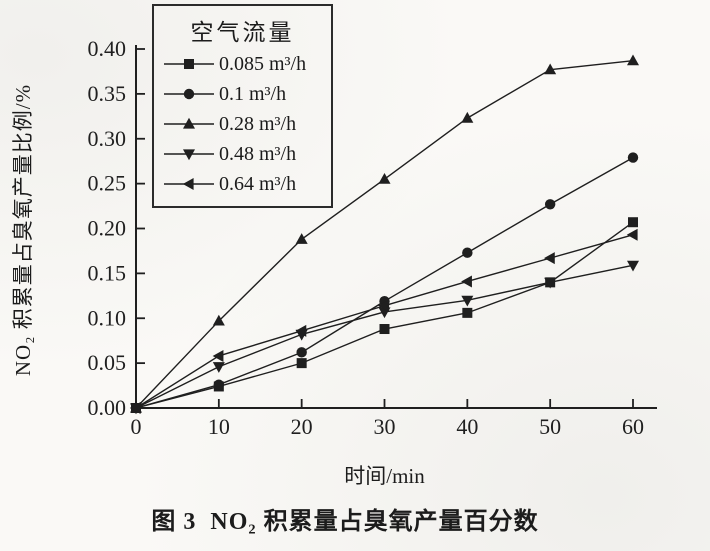 This screenshot has height=551, width=710. Describe the element at coordinates (136, 426) in the screenshot. I see `x-tick-label: 0` at that location.